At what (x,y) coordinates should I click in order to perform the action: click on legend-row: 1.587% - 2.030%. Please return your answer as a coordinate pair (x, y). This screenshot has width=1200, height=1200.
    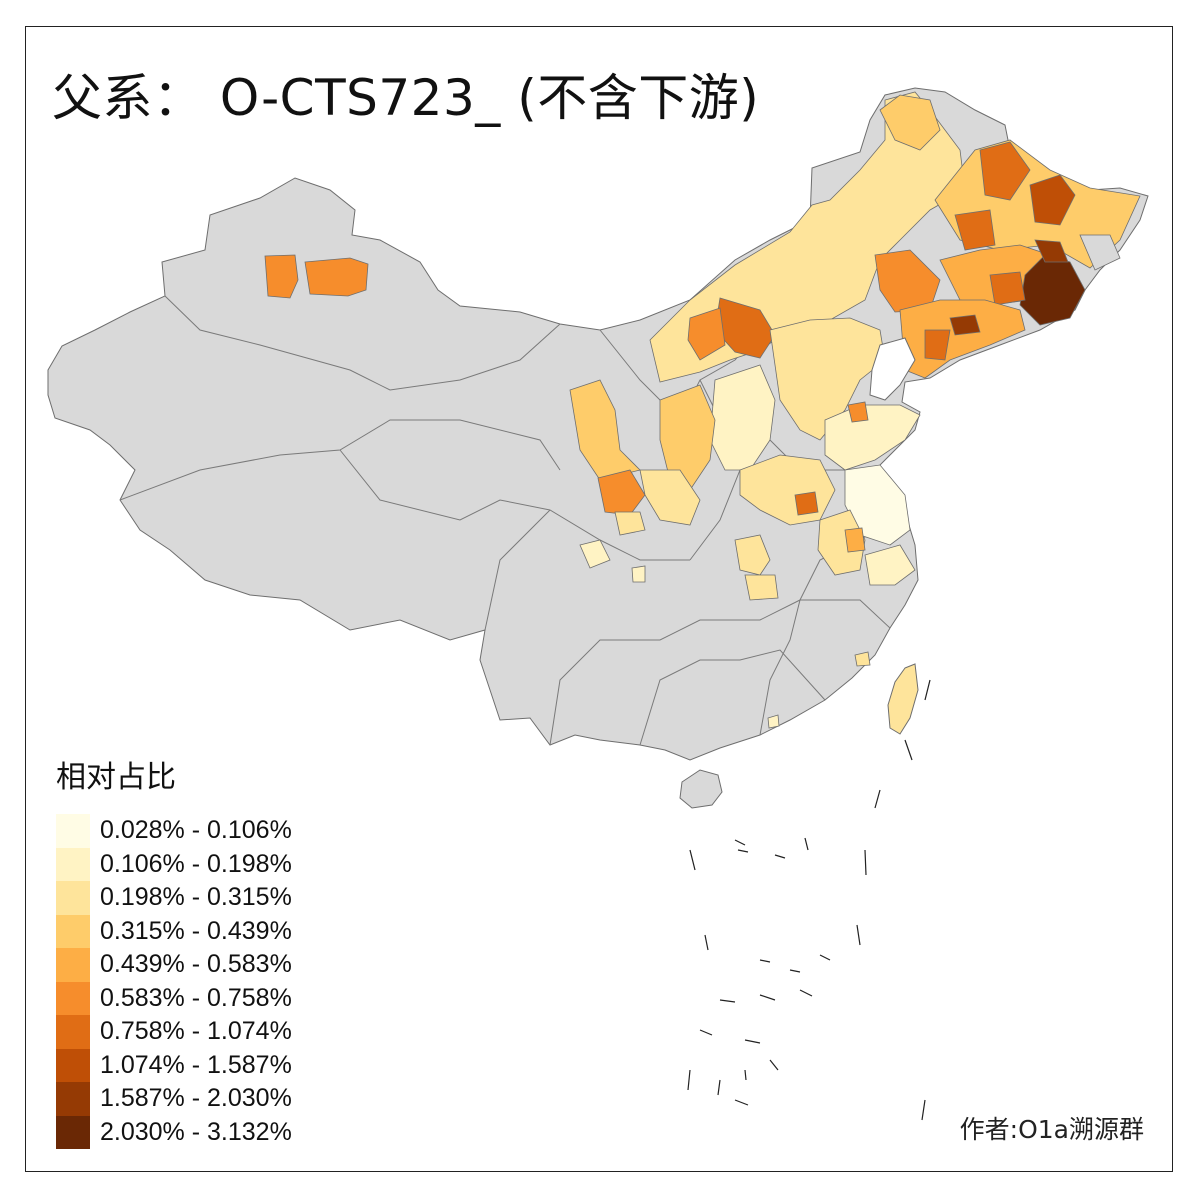
    Looking at the image, I should click on (174, 1099).